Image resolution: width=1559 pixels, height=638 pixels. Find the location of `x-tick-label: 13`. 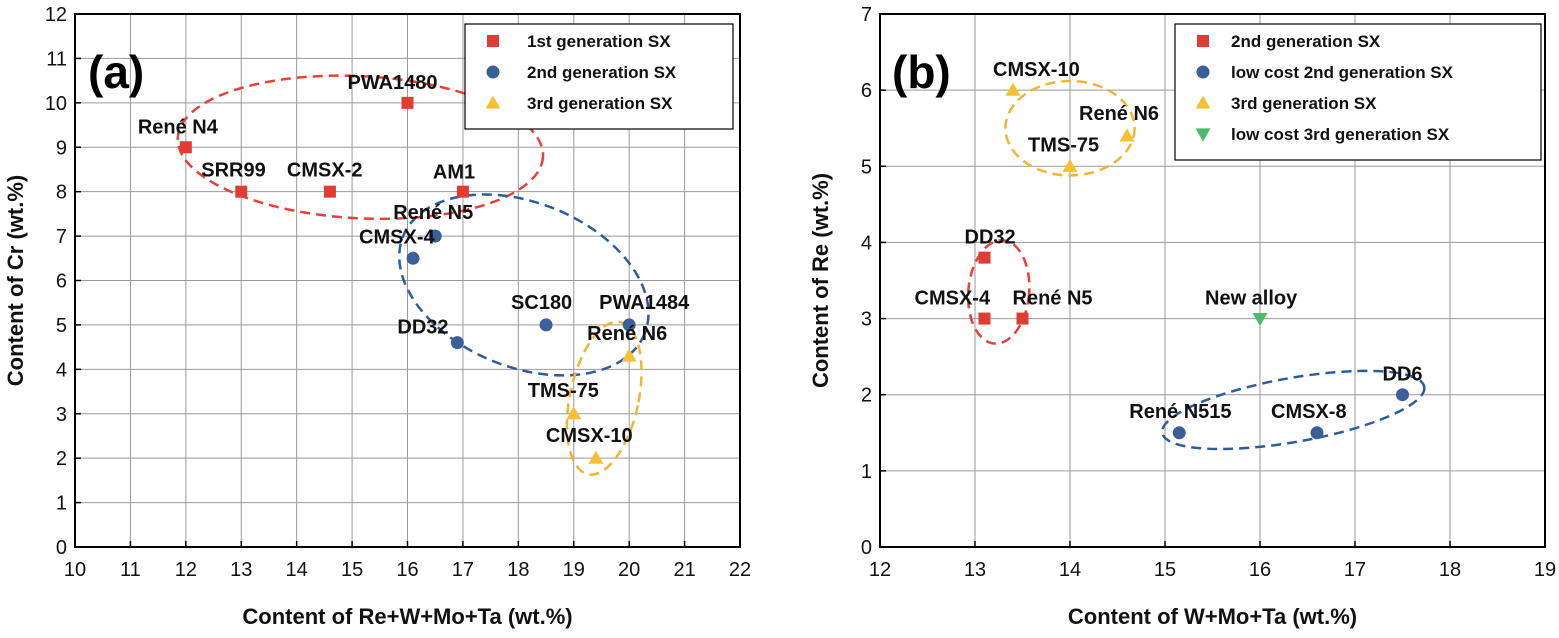

x-tick-label: 13 is located at coordinates (975, 570).